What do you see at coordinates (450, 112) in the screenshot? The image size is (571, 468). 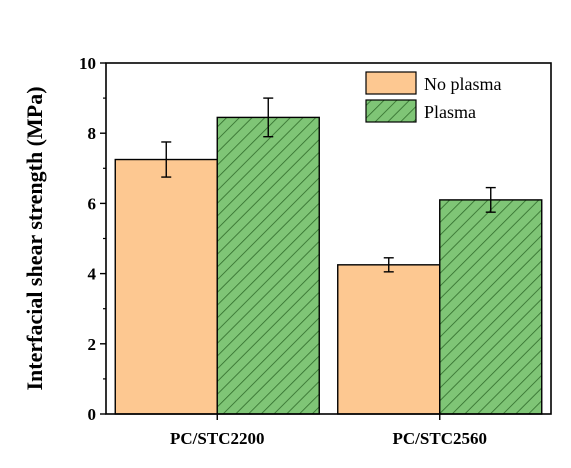 I see `legend-label: Plasma` at bounding box center [450, 112].